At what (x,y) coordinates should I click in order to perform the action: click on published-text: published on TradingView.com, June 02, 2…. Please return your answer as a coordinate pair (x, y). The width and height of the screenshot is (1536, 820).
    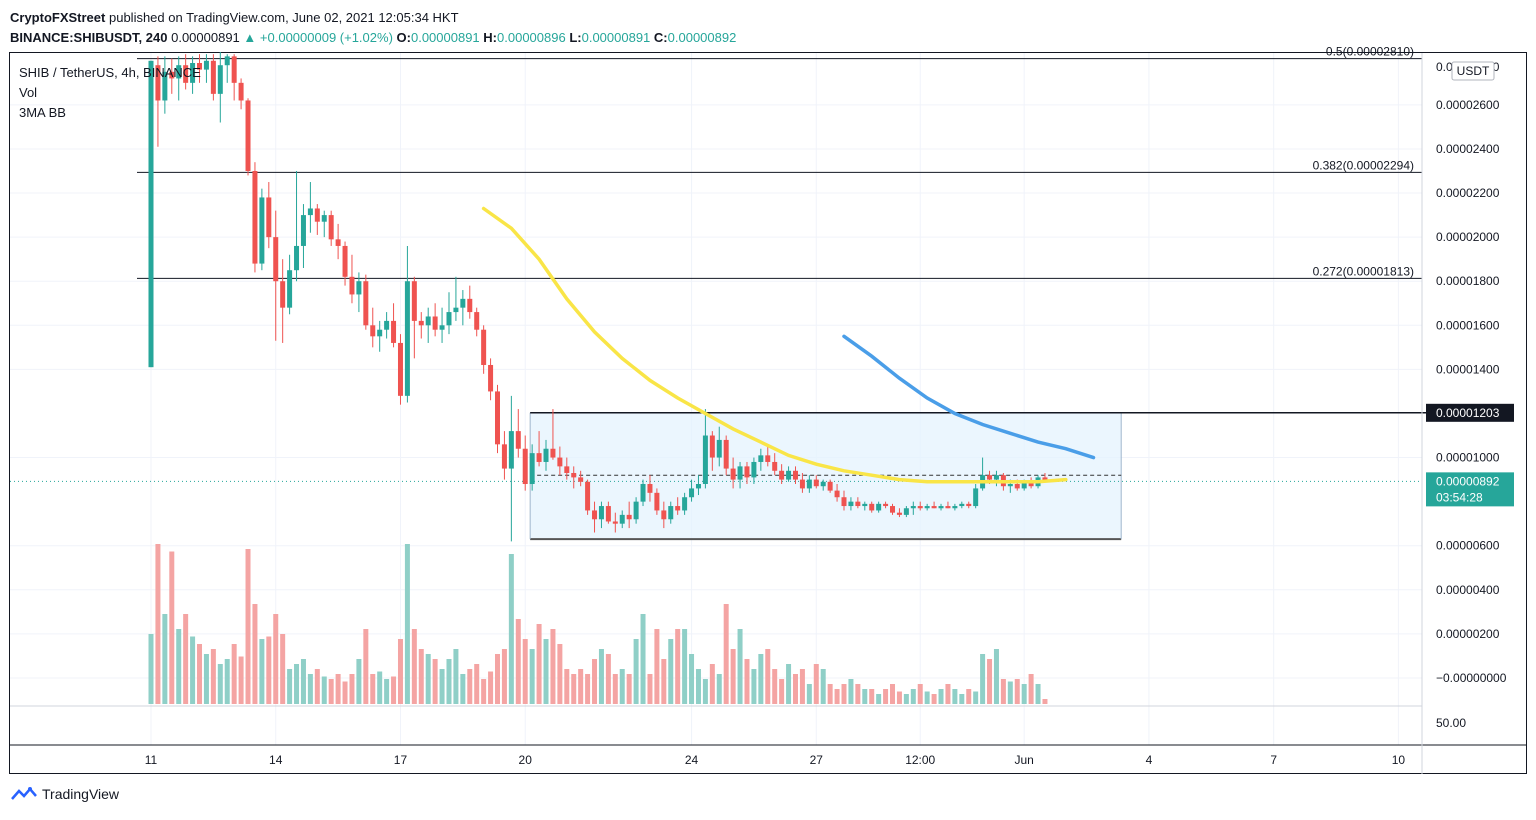
    Looking at the image, I should click on (283, 17).